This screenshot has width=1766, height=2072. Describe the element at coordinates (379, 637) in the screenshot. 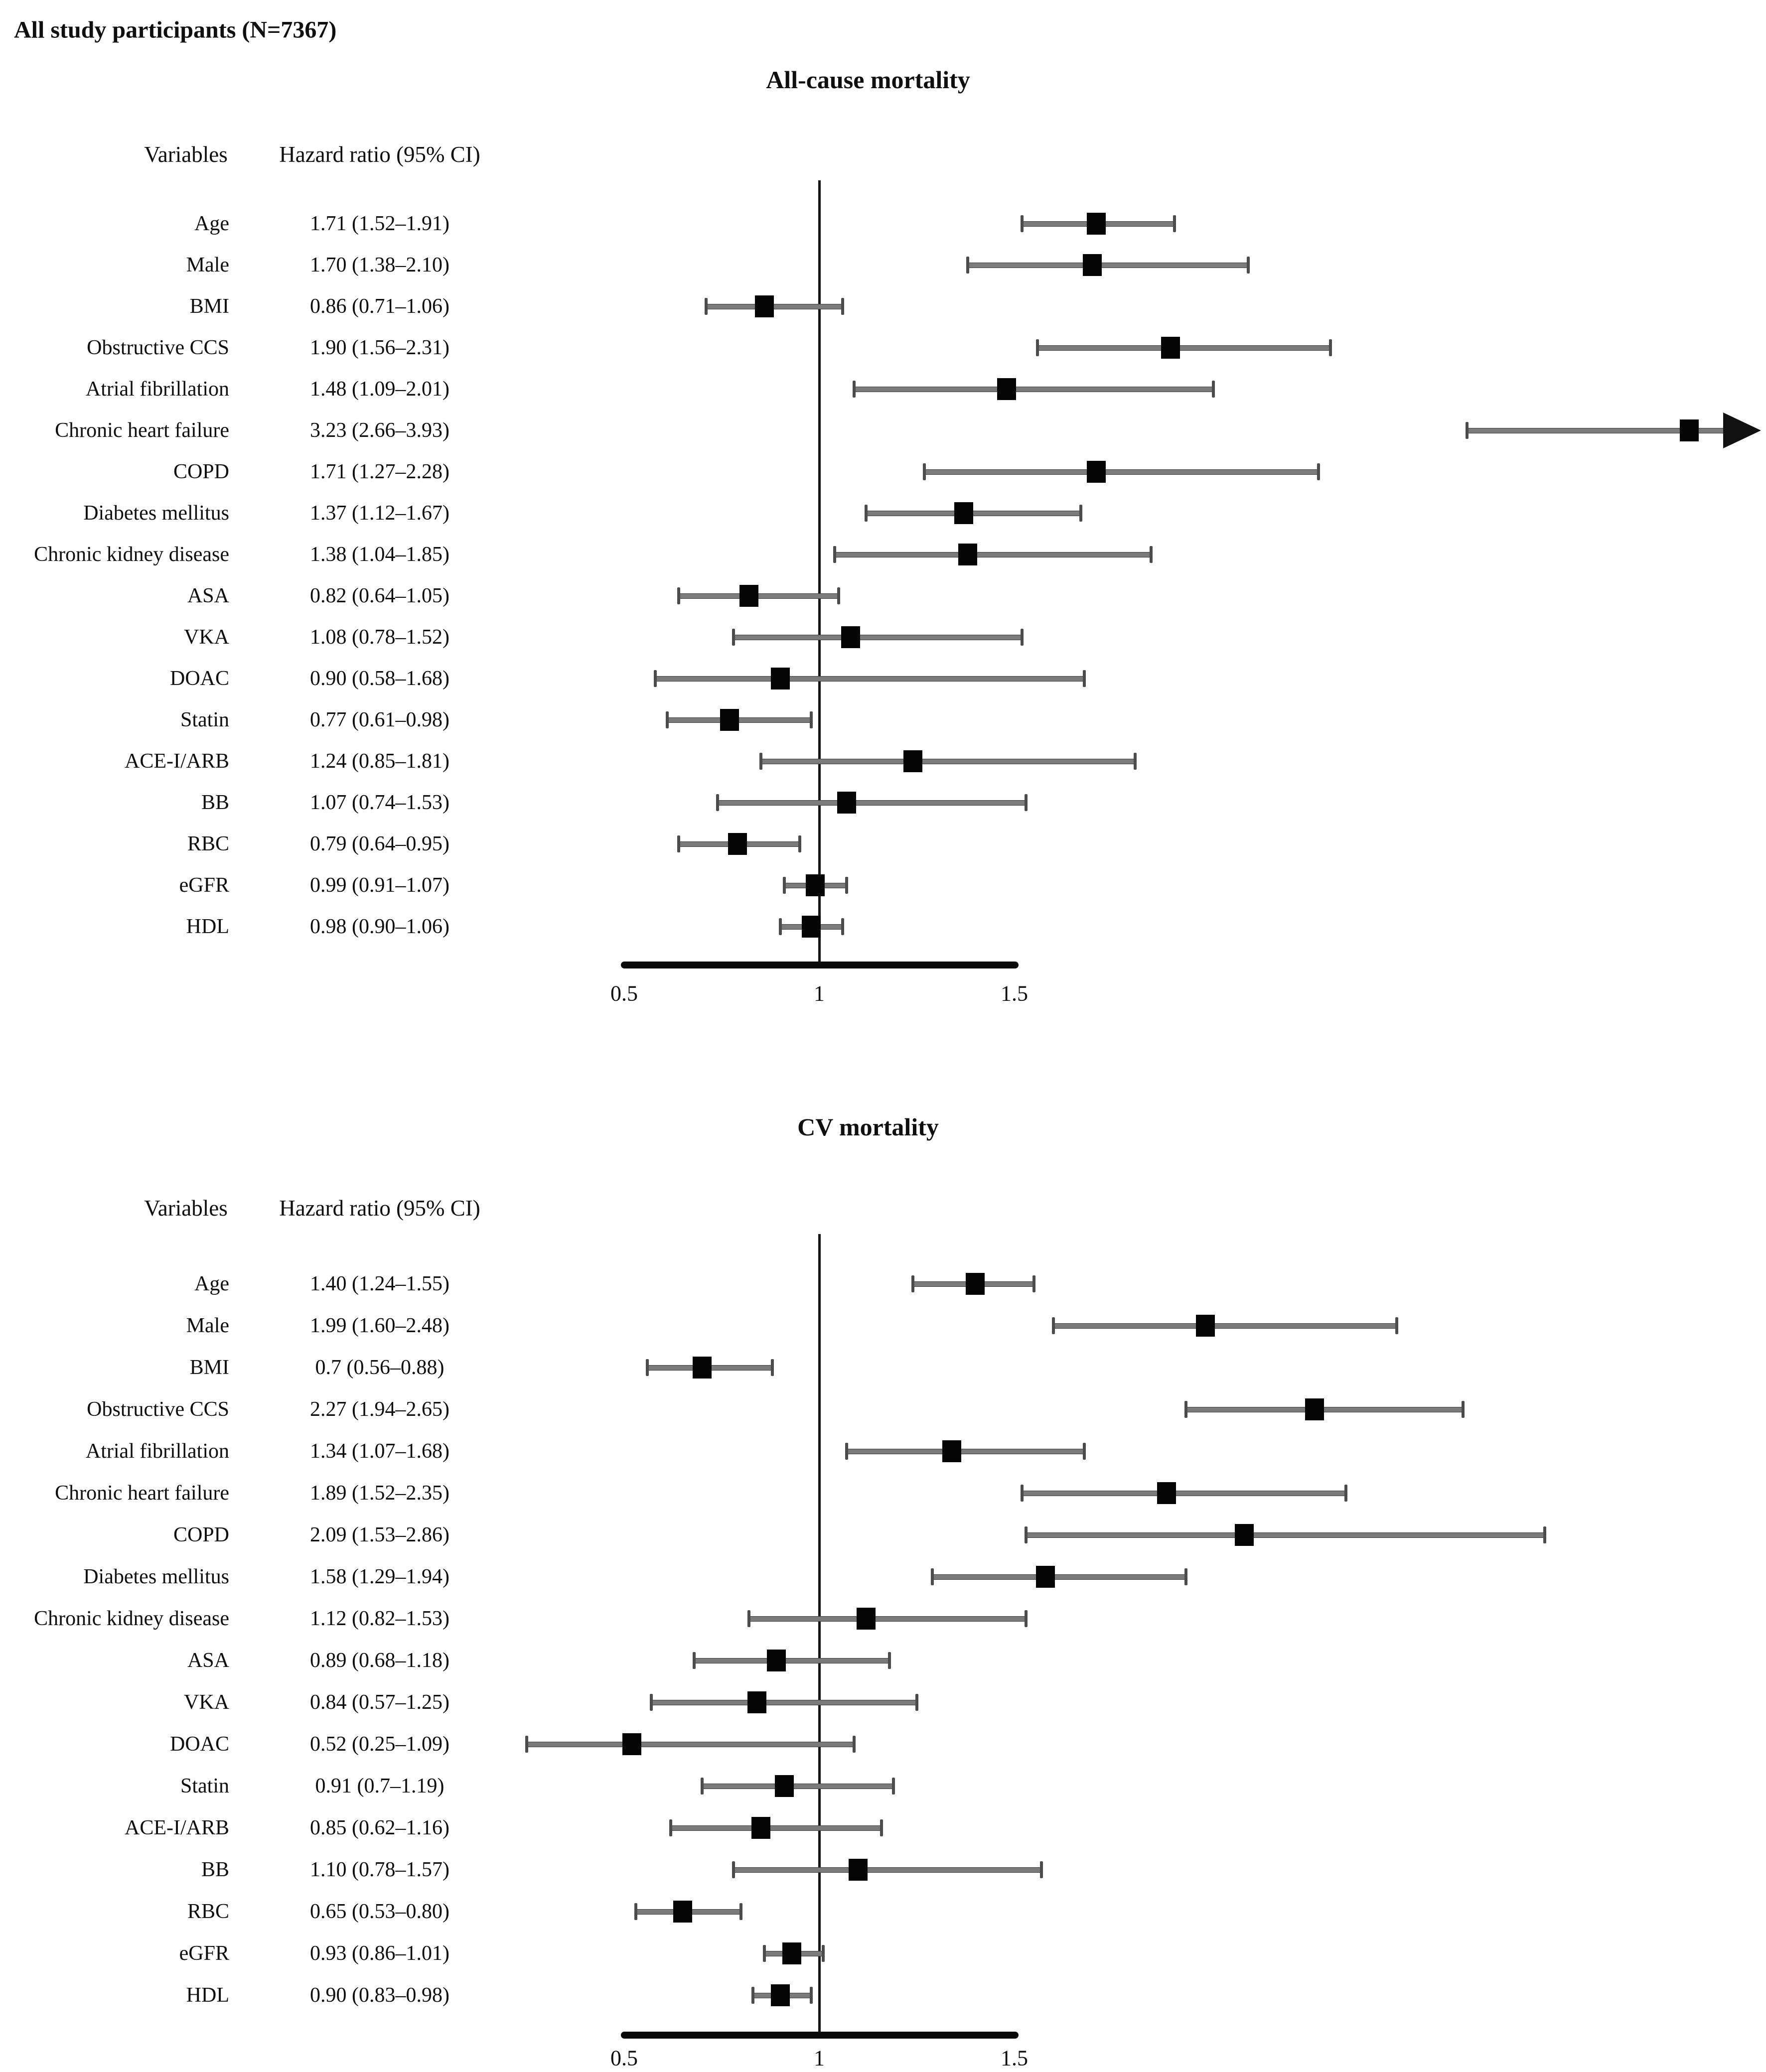

I see `row-hr-value-vka: 1.08 (0.78–1.52)` at that location.